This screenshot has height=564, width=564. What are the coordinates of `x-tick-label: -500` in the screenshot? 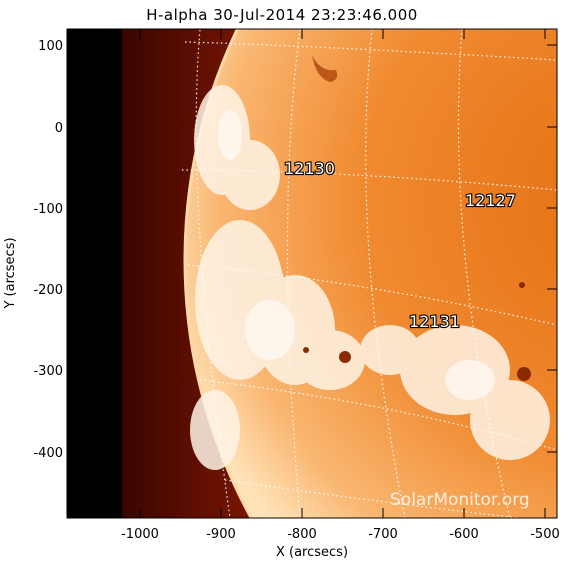 It's located at (545, 534).